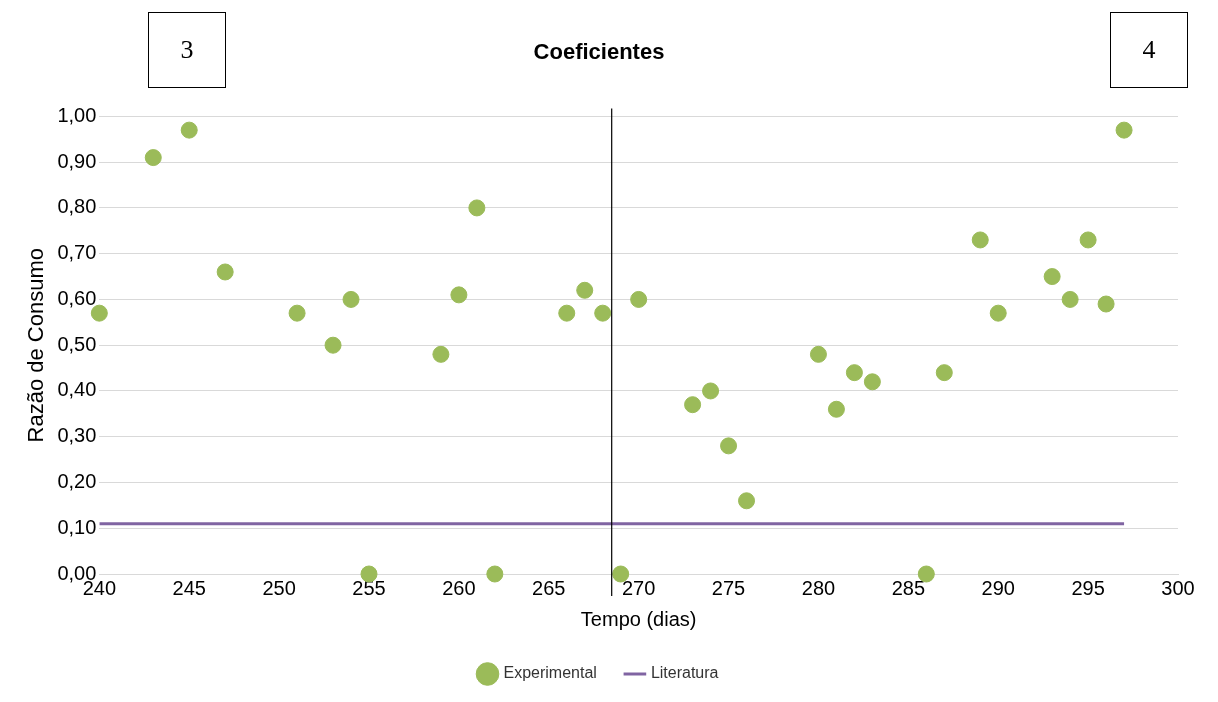 This screenshot has height=702, width=1218. What do you see at coordinates (818, 587) in the screenshot?
I see `x-tick-label: 280` at bounding box center [818, 587].